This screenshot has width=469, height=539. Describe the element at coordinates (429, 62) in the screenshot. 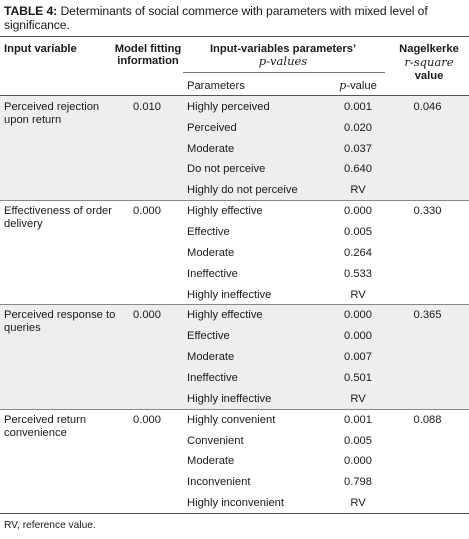

I see `header-nagelkerke-2: r-square` at that location.